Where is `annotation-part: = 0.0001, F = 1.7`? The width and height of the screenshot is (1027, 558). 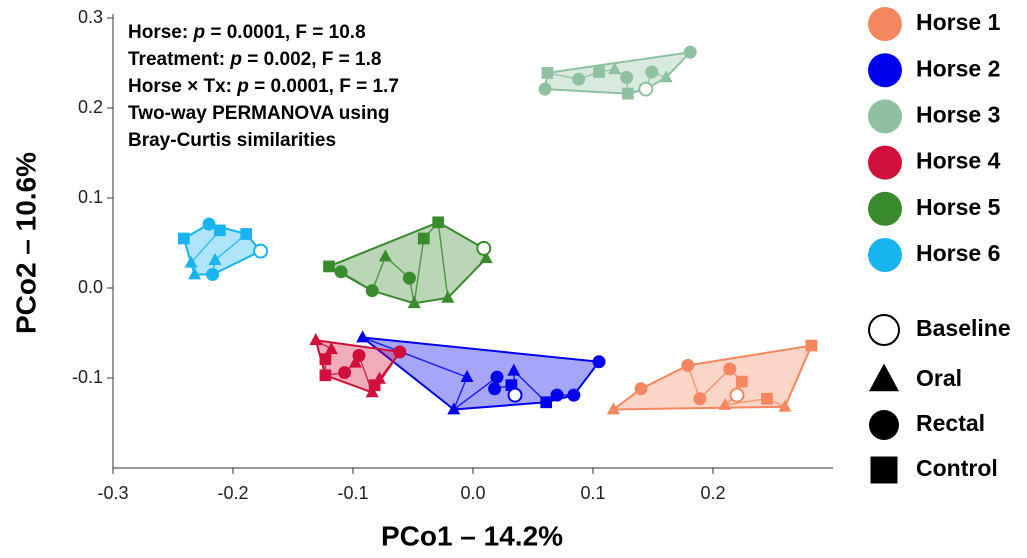
annotation-part: = 0.0001, F = 1.7 is located at coordinates (324, 86).